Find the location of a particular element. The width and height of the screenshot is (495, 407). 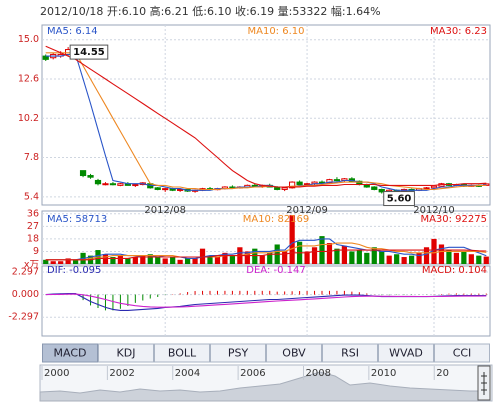

tab-label: OBV is located at coordinates (294, 353).